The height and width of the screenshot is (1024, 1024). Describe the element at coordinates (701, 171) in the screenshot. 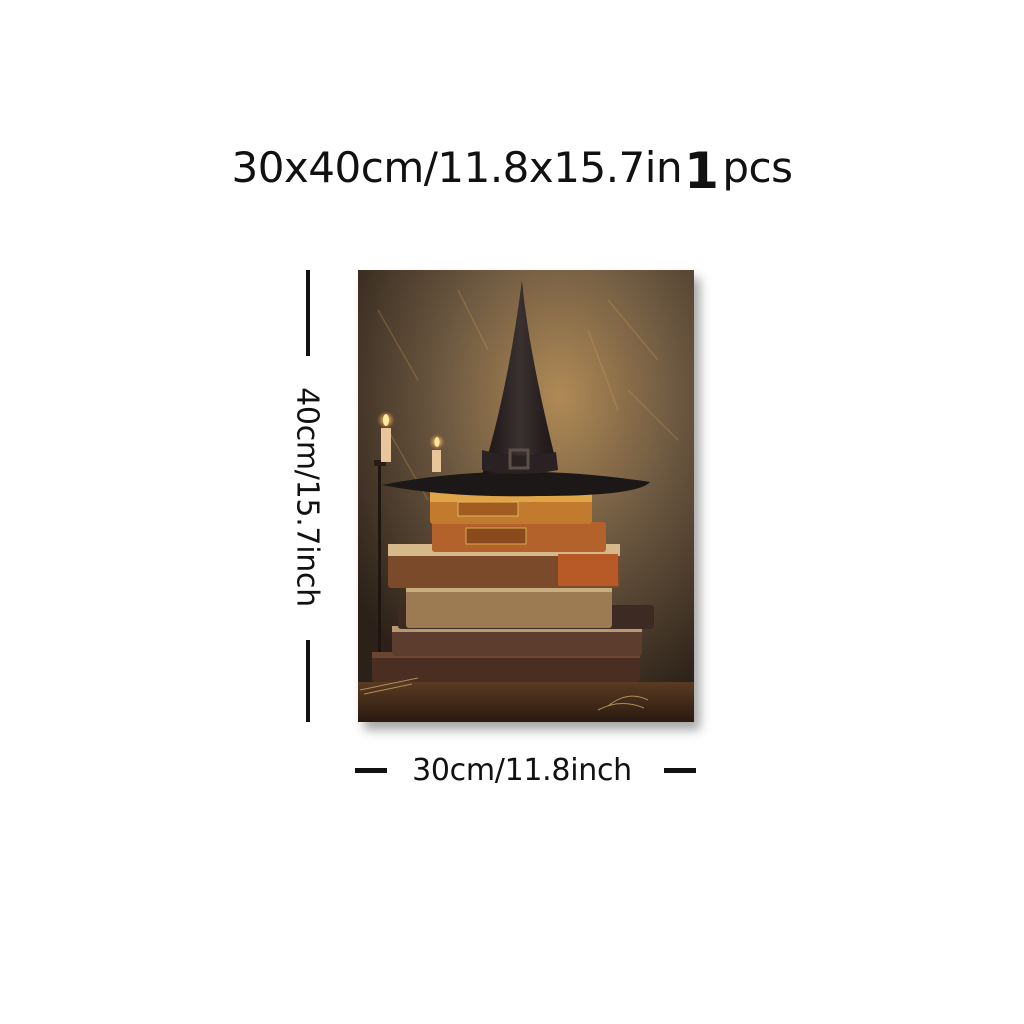

I see `quantity-number: 1` at that location.